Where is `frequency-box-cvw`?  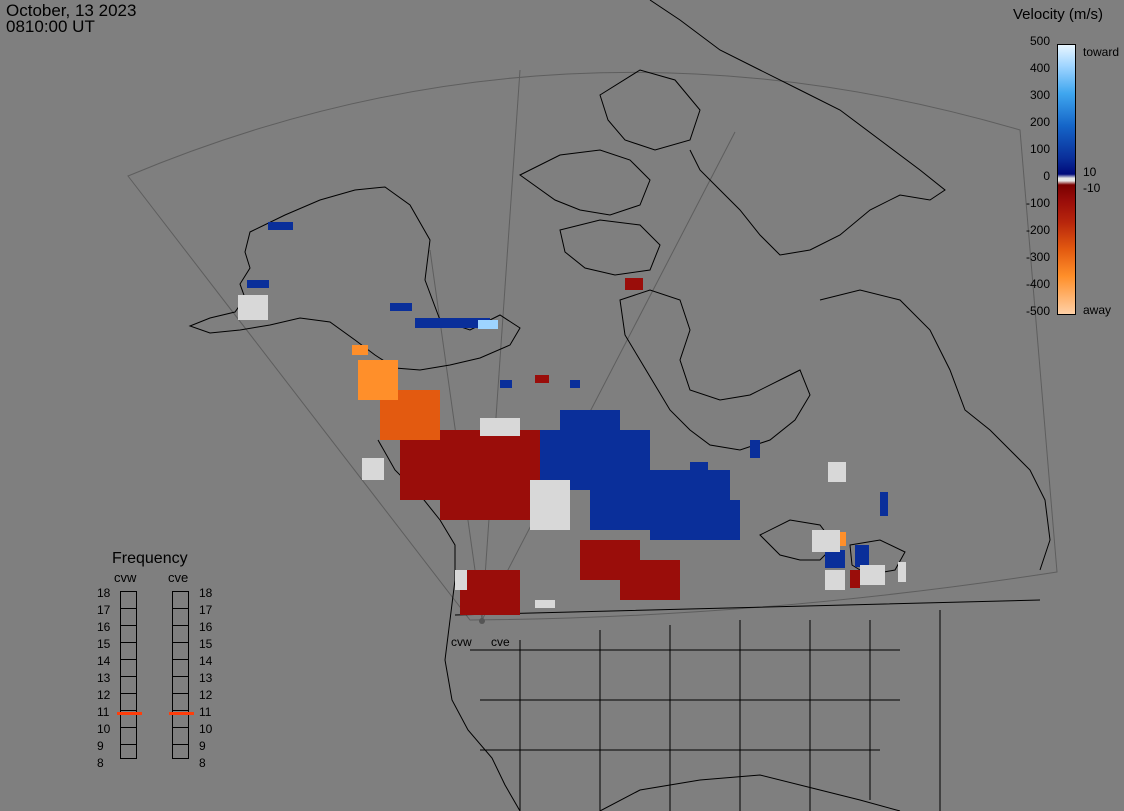 frequency-box-cvw is located at coordinates (129, 675).